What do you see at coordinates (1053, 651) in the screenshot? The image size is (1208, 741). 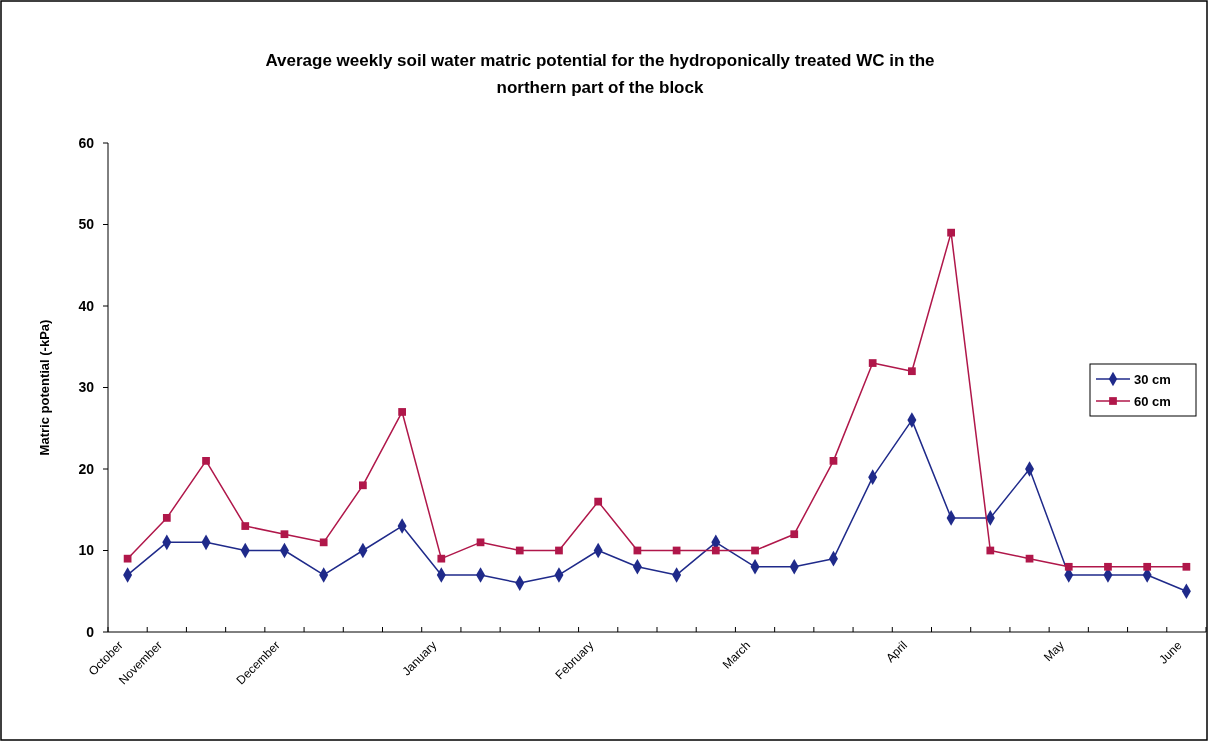 I see `x-tick-label: May` at bounding box center [1053, 651].